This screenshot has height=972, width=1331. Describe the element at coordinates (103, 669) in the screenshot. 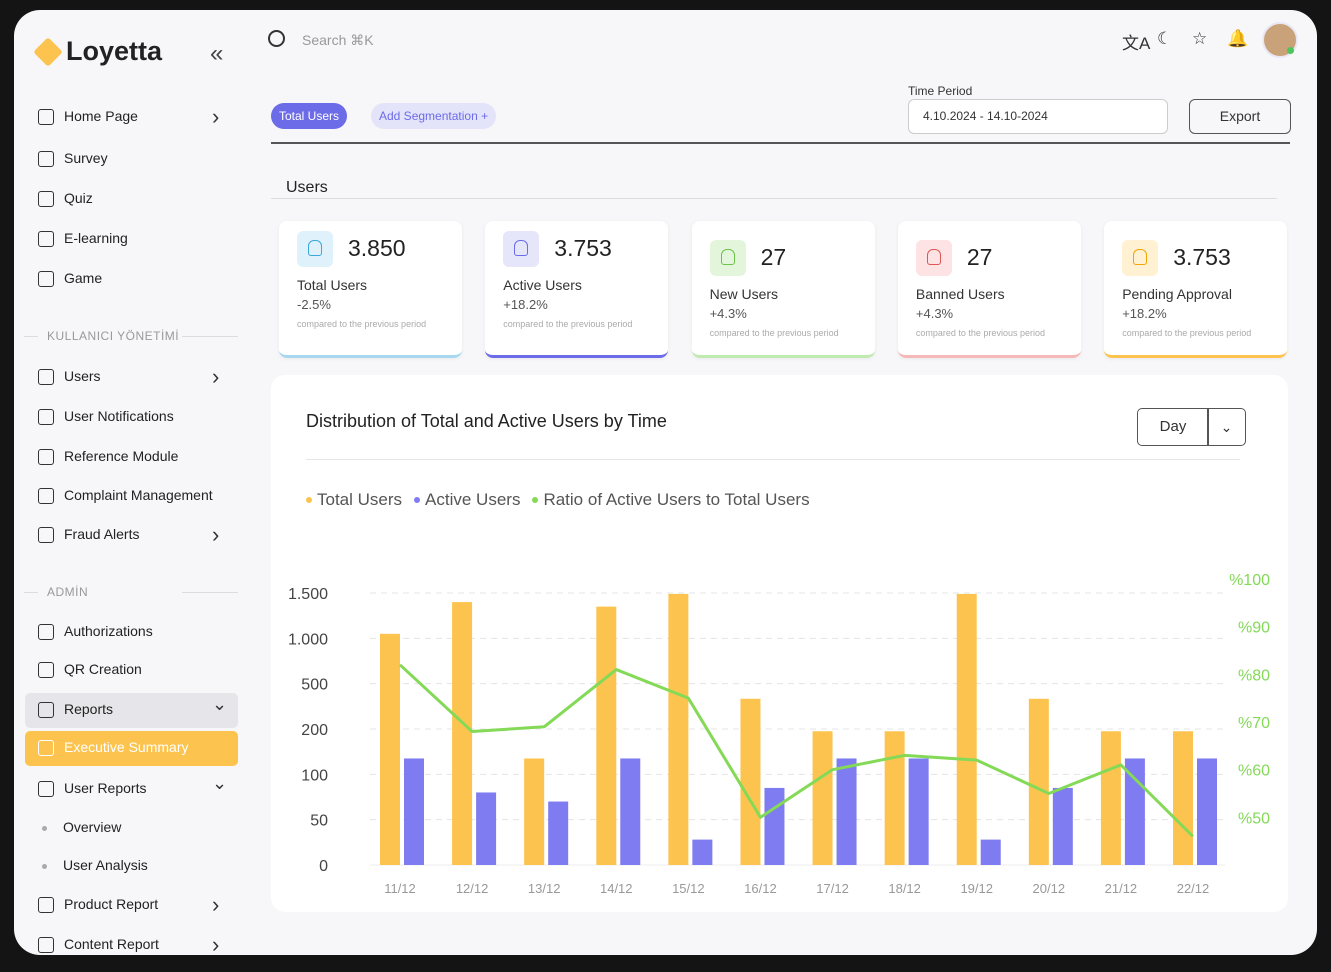

I see `nav-item: QR Creation` at that location.